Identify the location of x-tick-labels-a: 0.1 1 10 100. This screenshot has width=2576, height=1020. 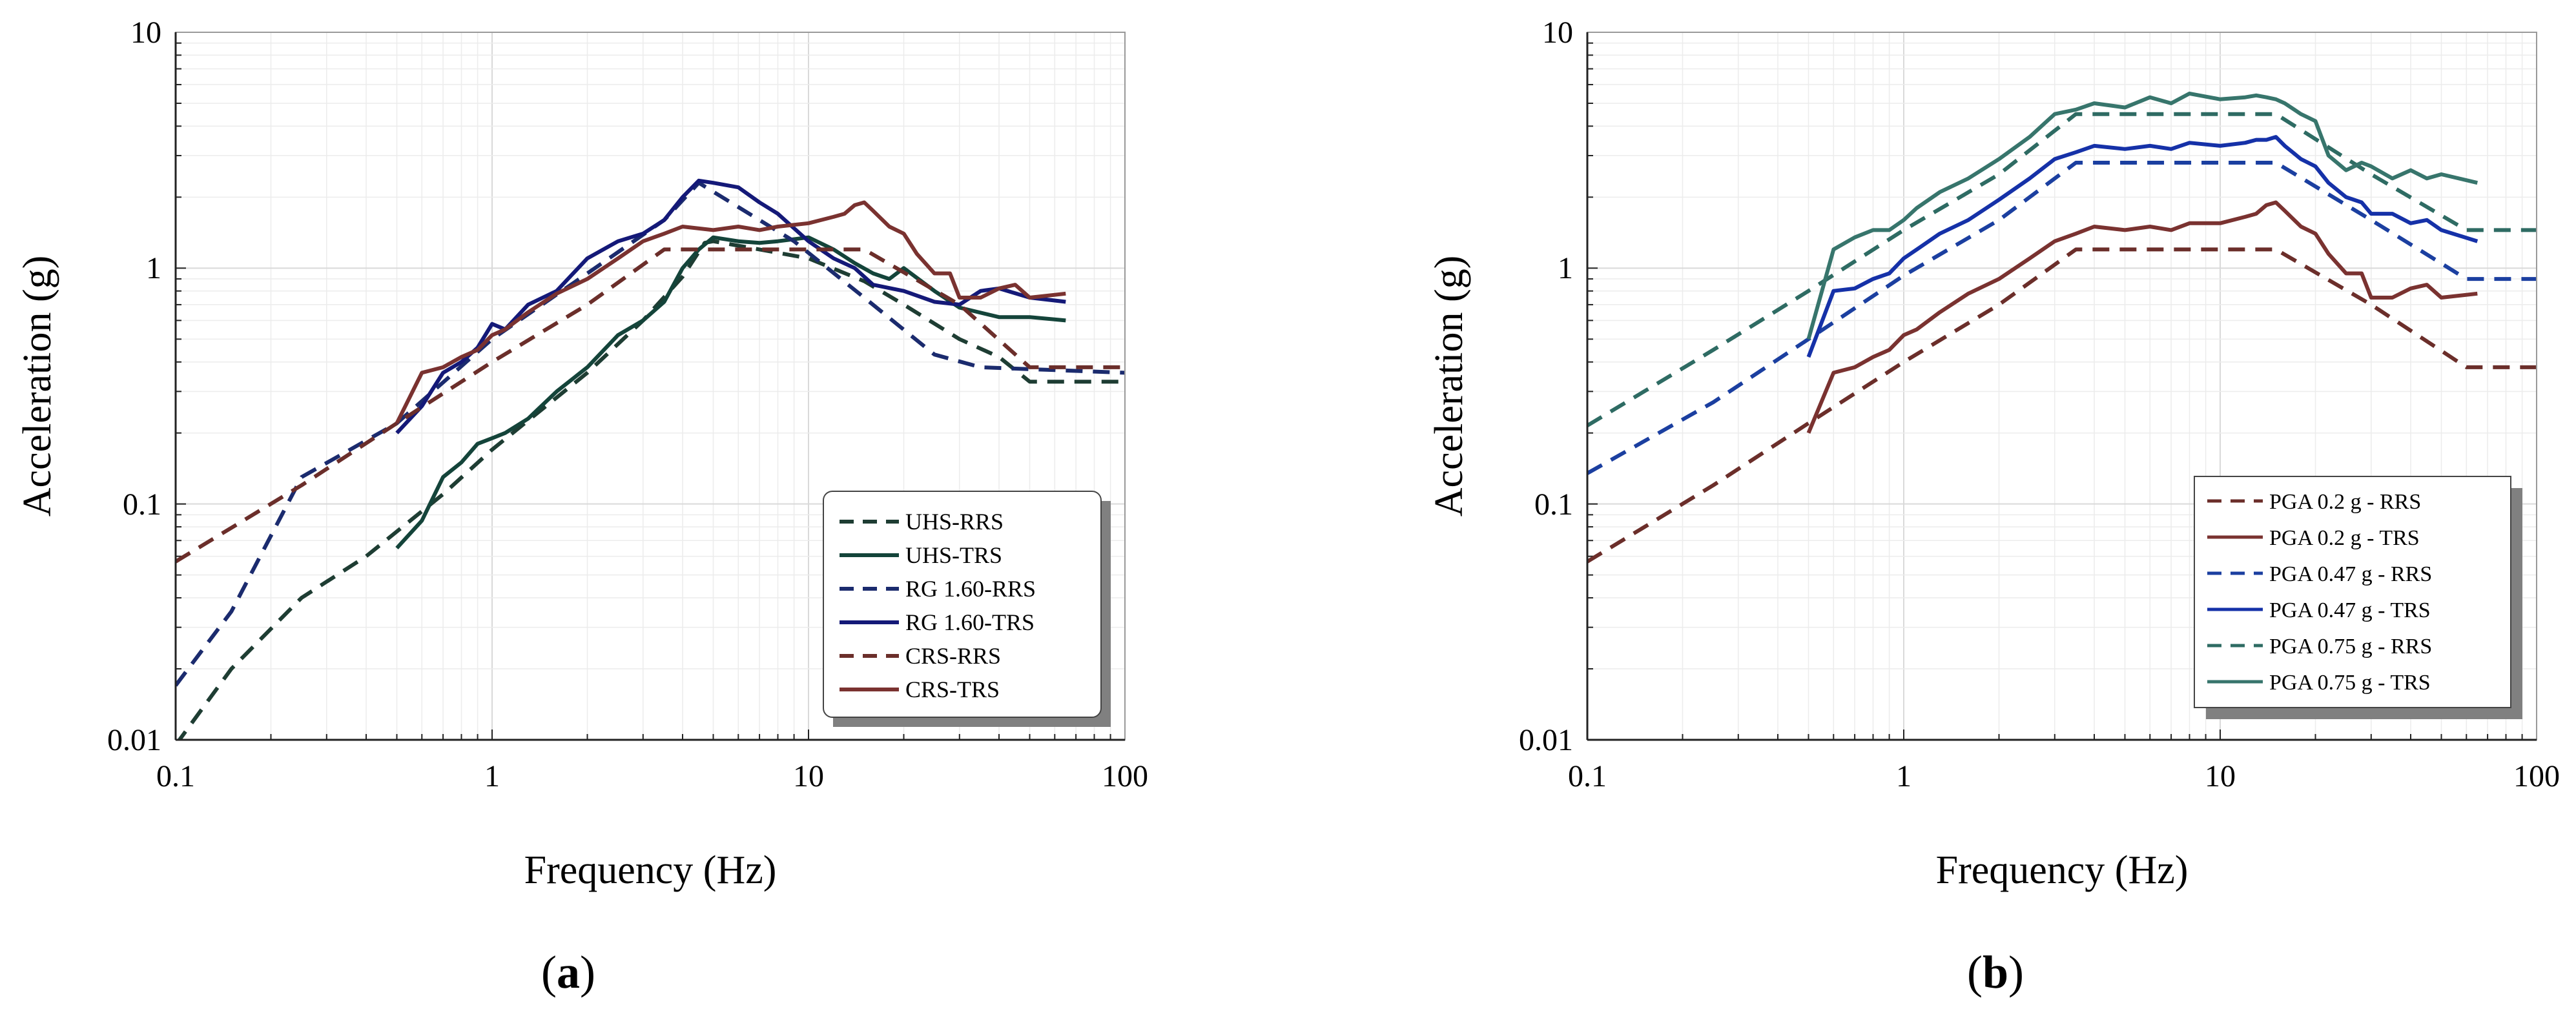
(652, 776).